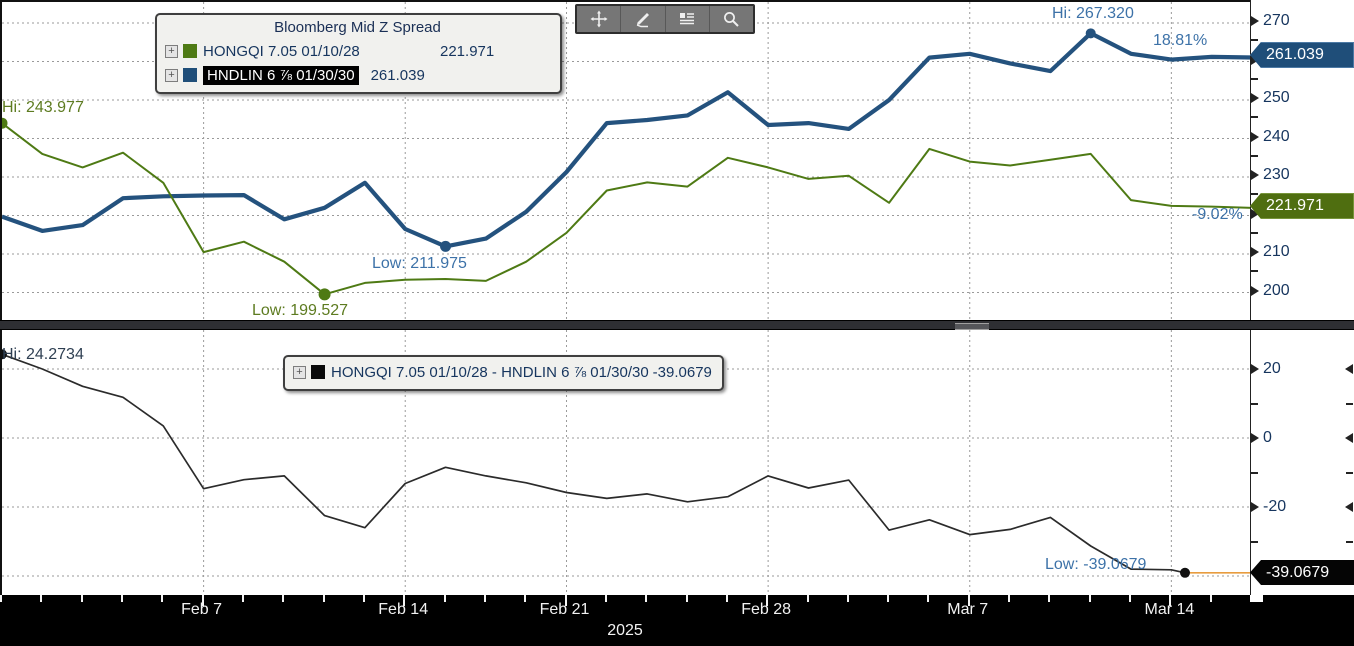 The width and height of the screenshot is (1354, 646). Describe the element at coordinates (766, 609) in the screenshot. I see `x-tick-label: Feb 28` at that location.